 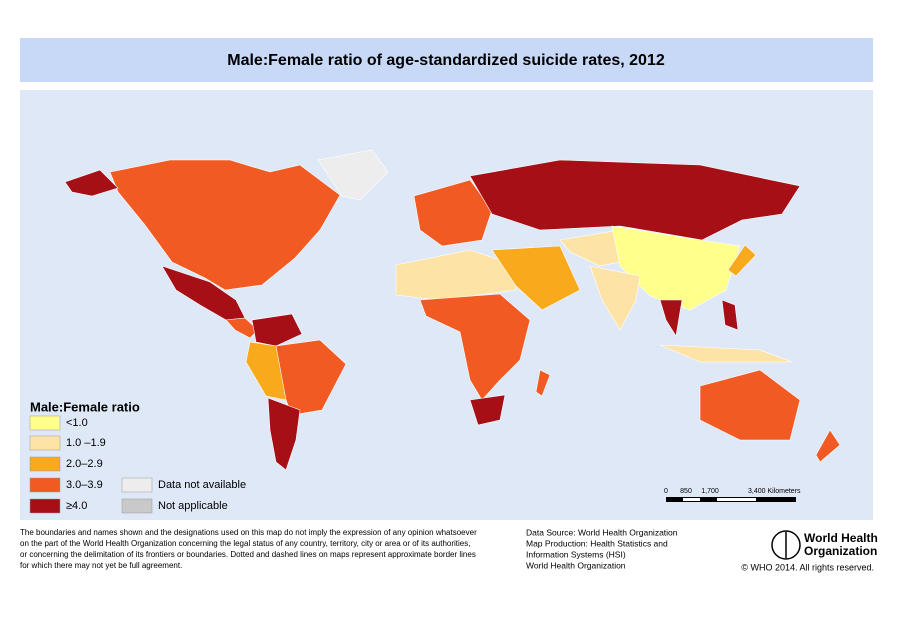 What do you see at coordinates (597, 543) in the screenshot?
I see `source-line: Map Production: Health Statistics and` at bounding box center [597, 543].